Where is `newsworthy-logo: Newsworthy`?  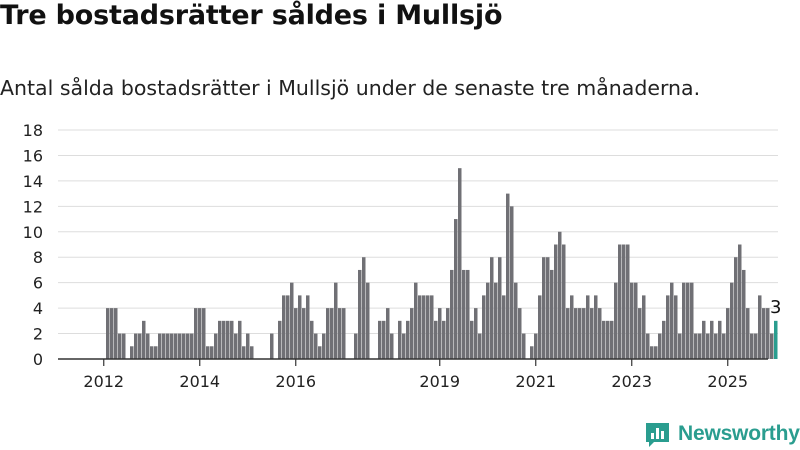
newsworthy-logo: Newsworthy is located at coordinates (722, 434).